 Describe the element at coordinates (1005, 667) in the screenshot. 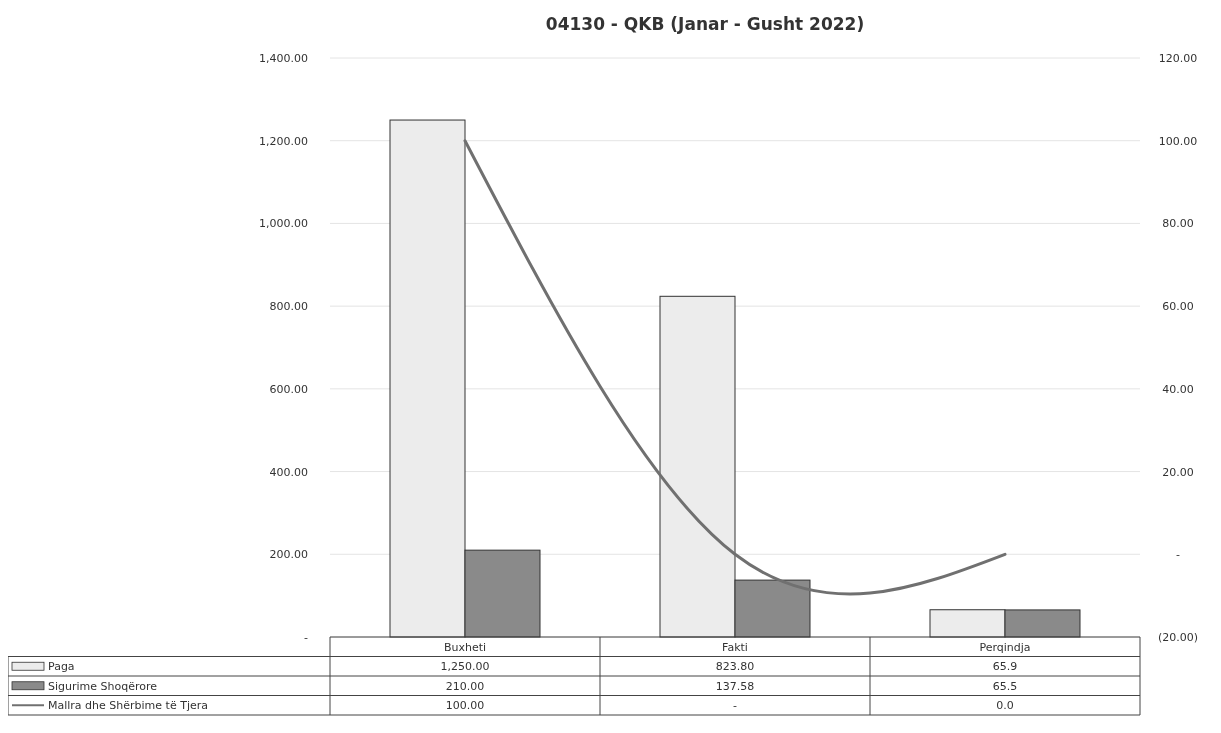

I see `data-label: 65.9` at that location.